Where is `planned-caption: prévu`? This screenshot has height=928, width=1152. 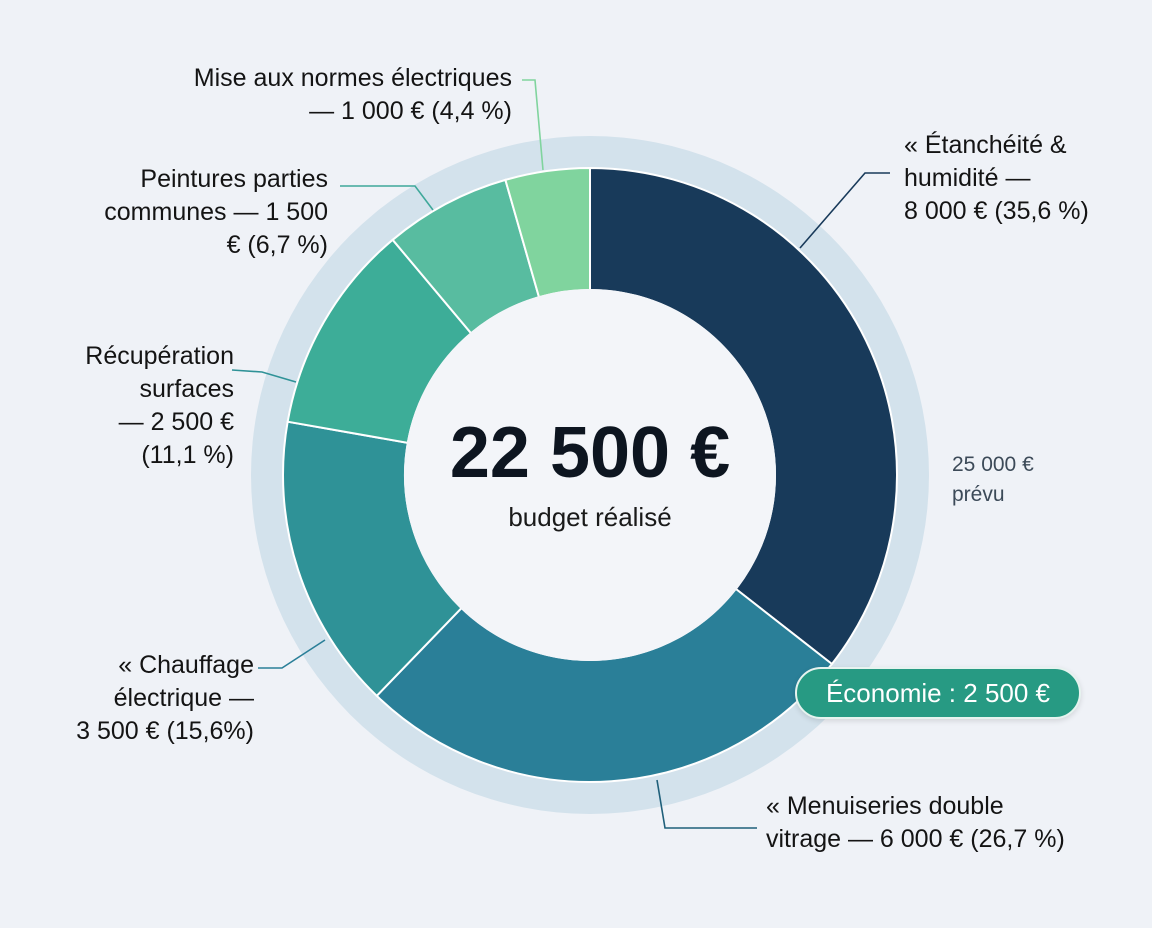
planned-caption: prévu is located at coordinates (978, 494).